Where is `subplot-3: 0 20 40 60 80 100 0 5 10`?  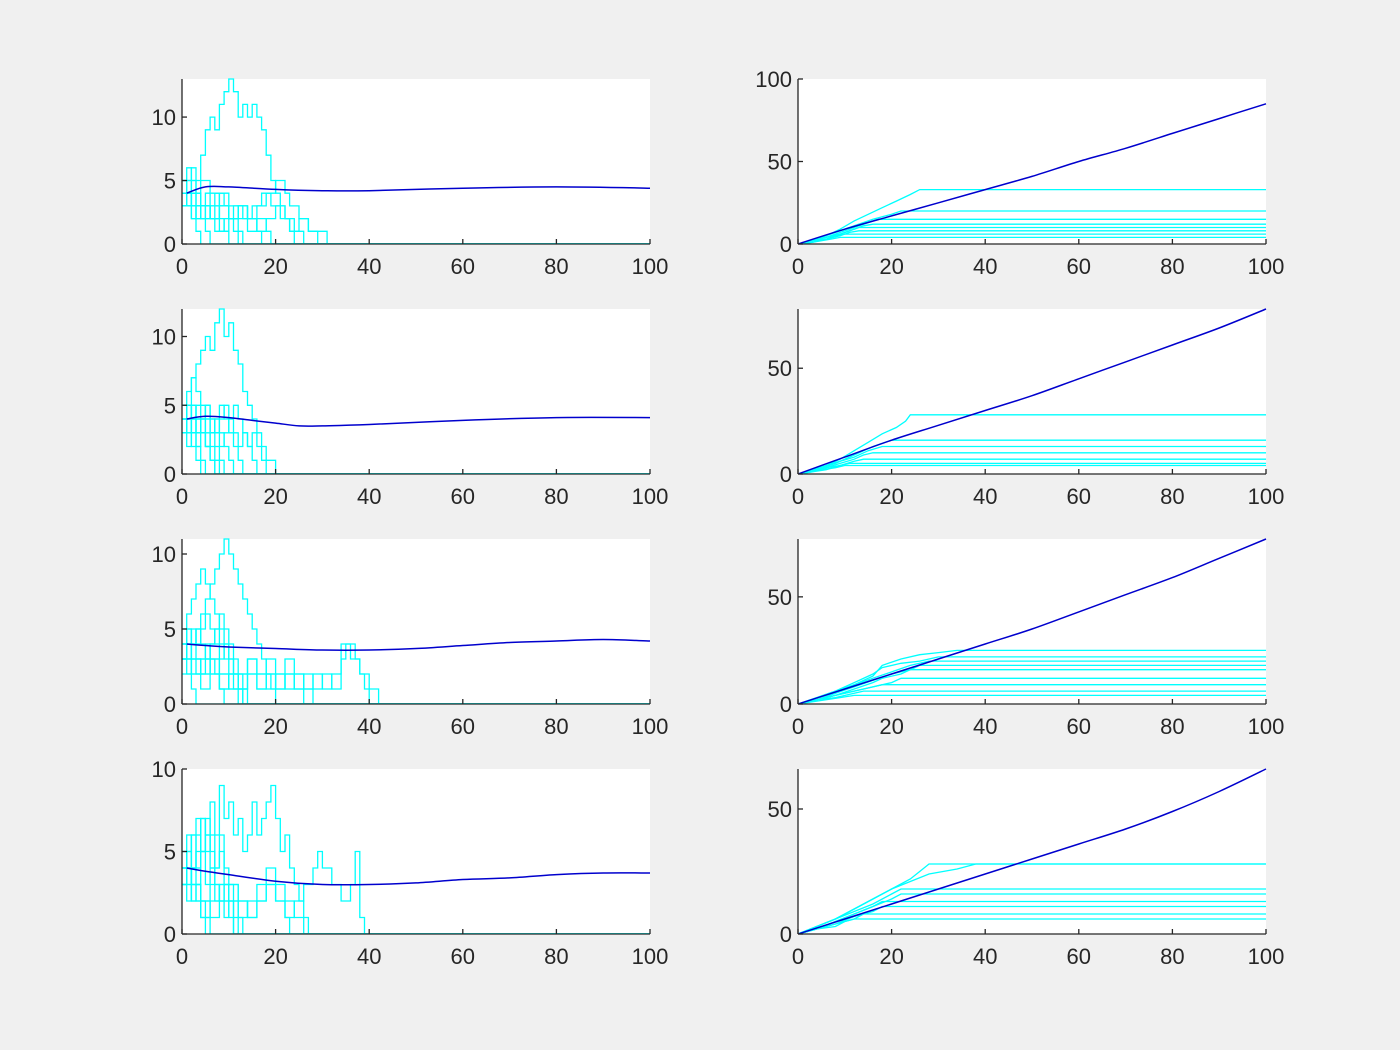 subplot-3: 0 20 40 60 80 100 0 5 10 is located at coordinates (410, 408).